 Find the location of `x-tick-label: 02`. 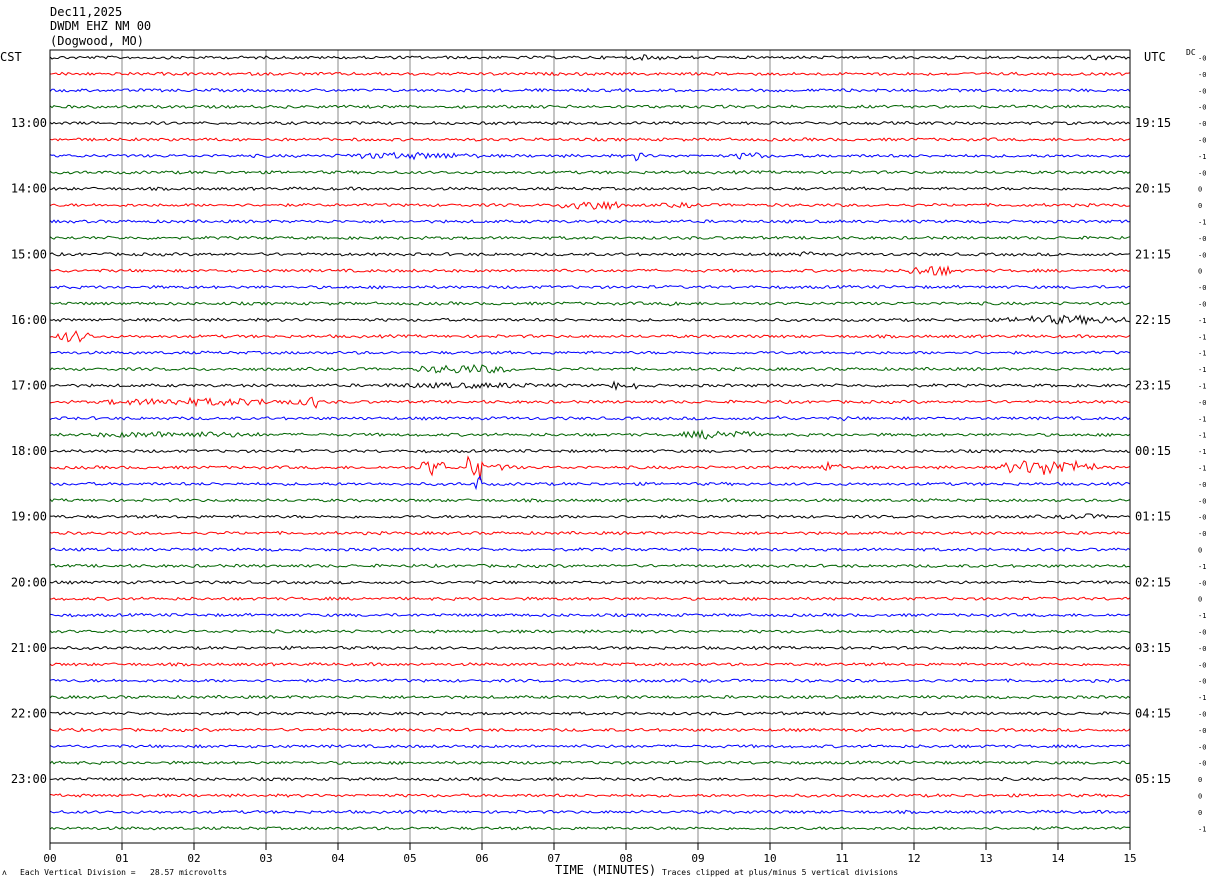

x-tick-label: 02 is located at coordinates (193, 858).